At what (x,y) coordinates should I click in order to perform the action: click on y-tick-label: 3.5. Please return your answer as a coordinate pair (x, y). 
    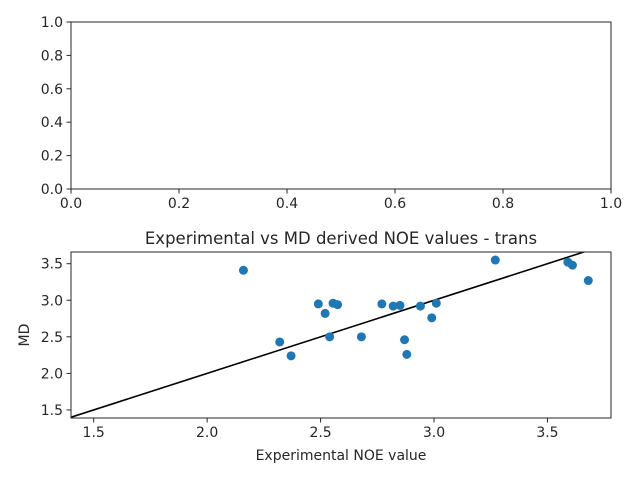
    Looking at the image, I should click on (52, 265).